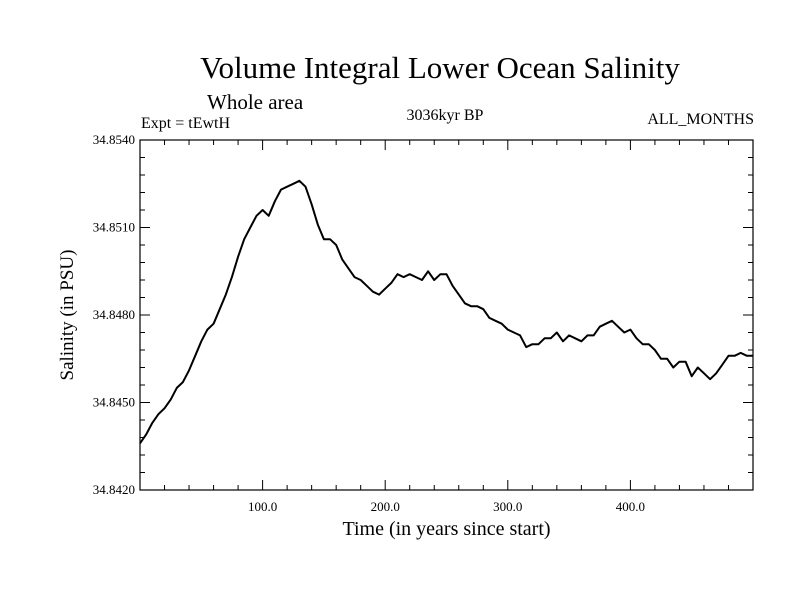 The width and height of the screenshot is (800, 600). What do you see at coordinates (114, 314) in the screenshot?
I see `y-tick-label: 34.8480` at bounding box center [114, 314].